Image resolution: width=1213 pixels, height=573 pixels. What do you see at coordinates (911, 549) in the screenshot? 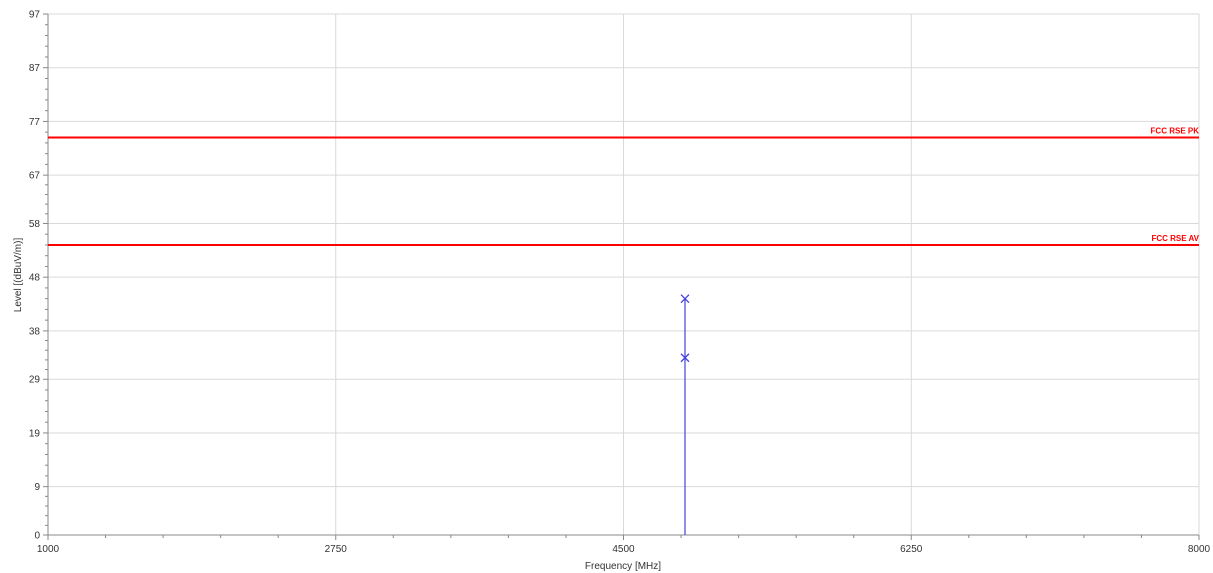
I see `x-tick-label: 6250` at bounding box center [911, 549].